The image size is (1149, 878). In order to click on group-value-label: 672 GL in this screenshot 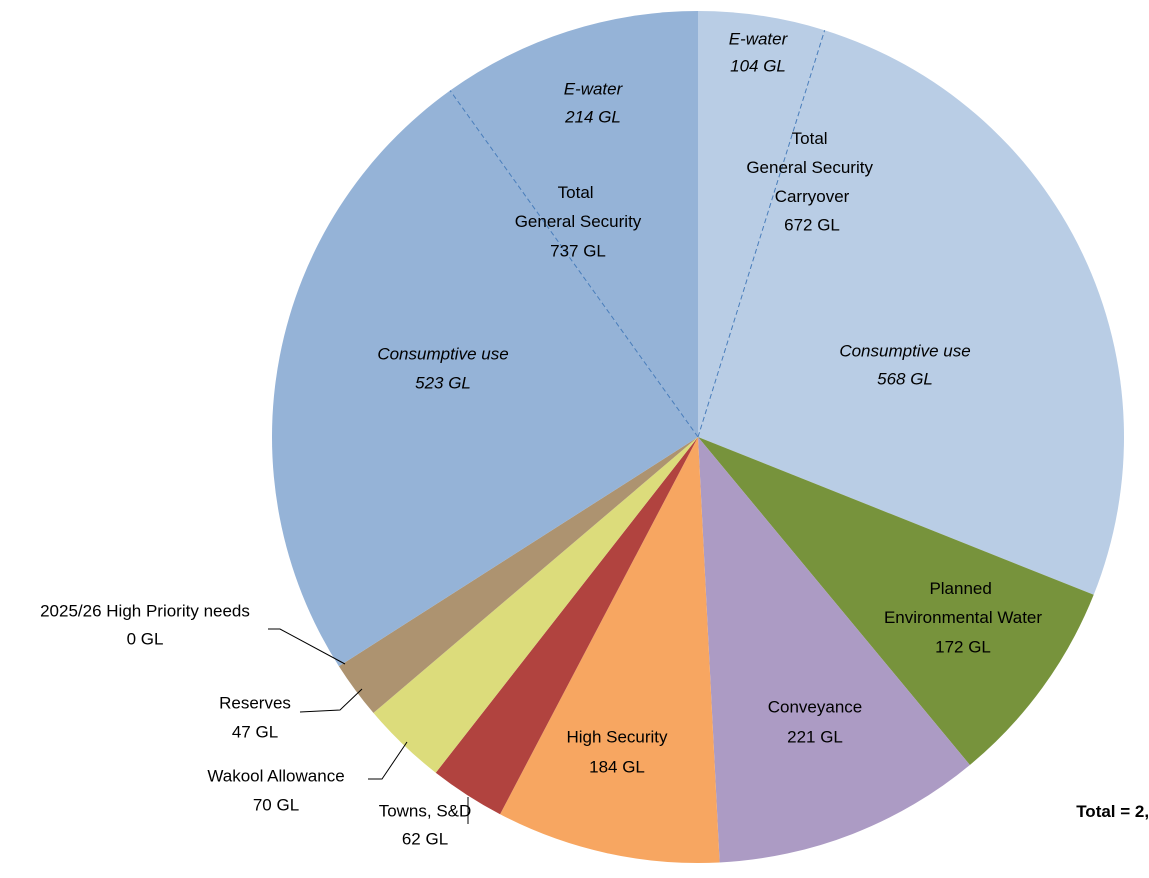, I will do `click(812, 224)`.